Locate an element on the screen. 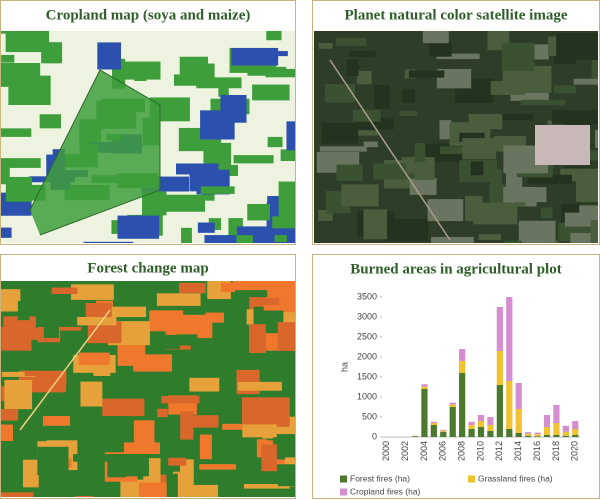 This screenshot has height=500, width=600. y-tick-label: 500 is located at coordinates (369, 416).